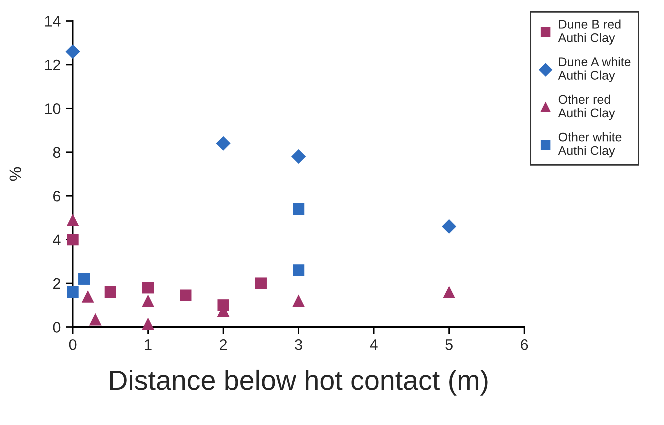 This screenshot has height=425, width=664. I want to click on y-tick-label: 10, so click(53, 109).